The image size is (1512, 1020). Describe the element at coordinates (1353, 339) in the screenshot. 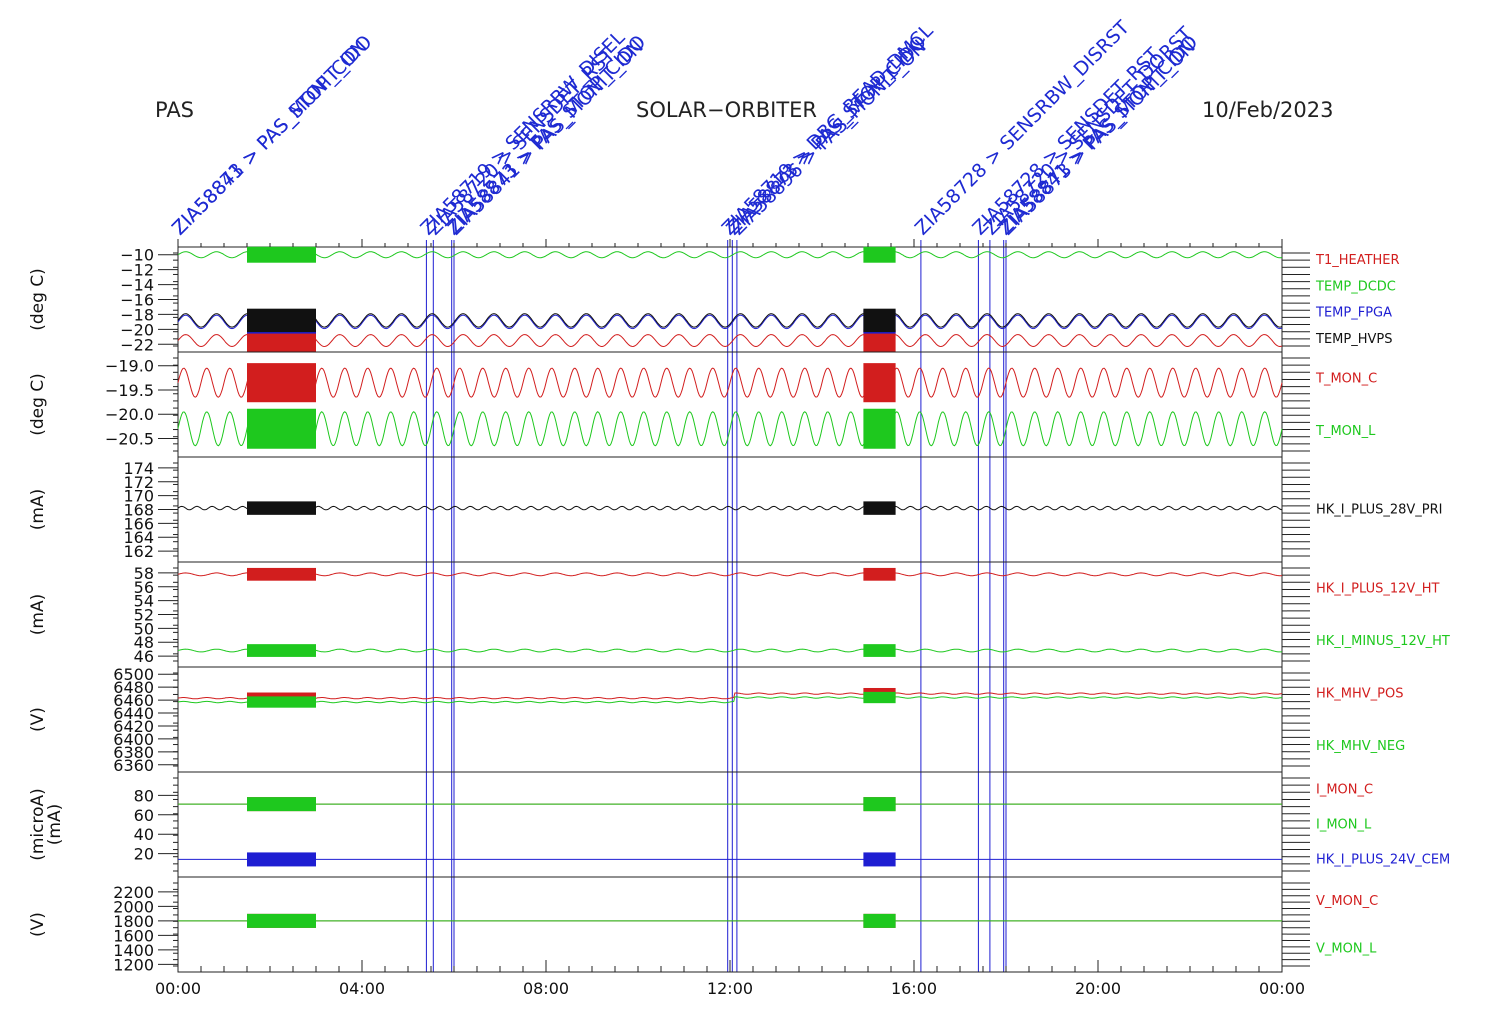

I see `legend-entry: TEMP_HVPS` at that location.